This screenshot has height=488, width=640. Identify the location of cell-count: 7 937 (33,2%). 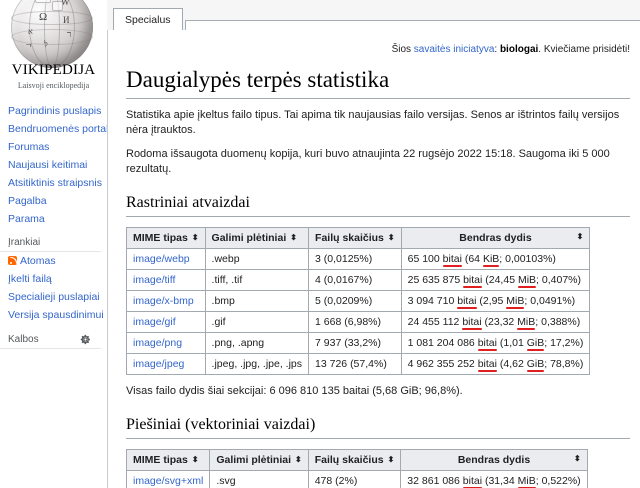
(355, 343).